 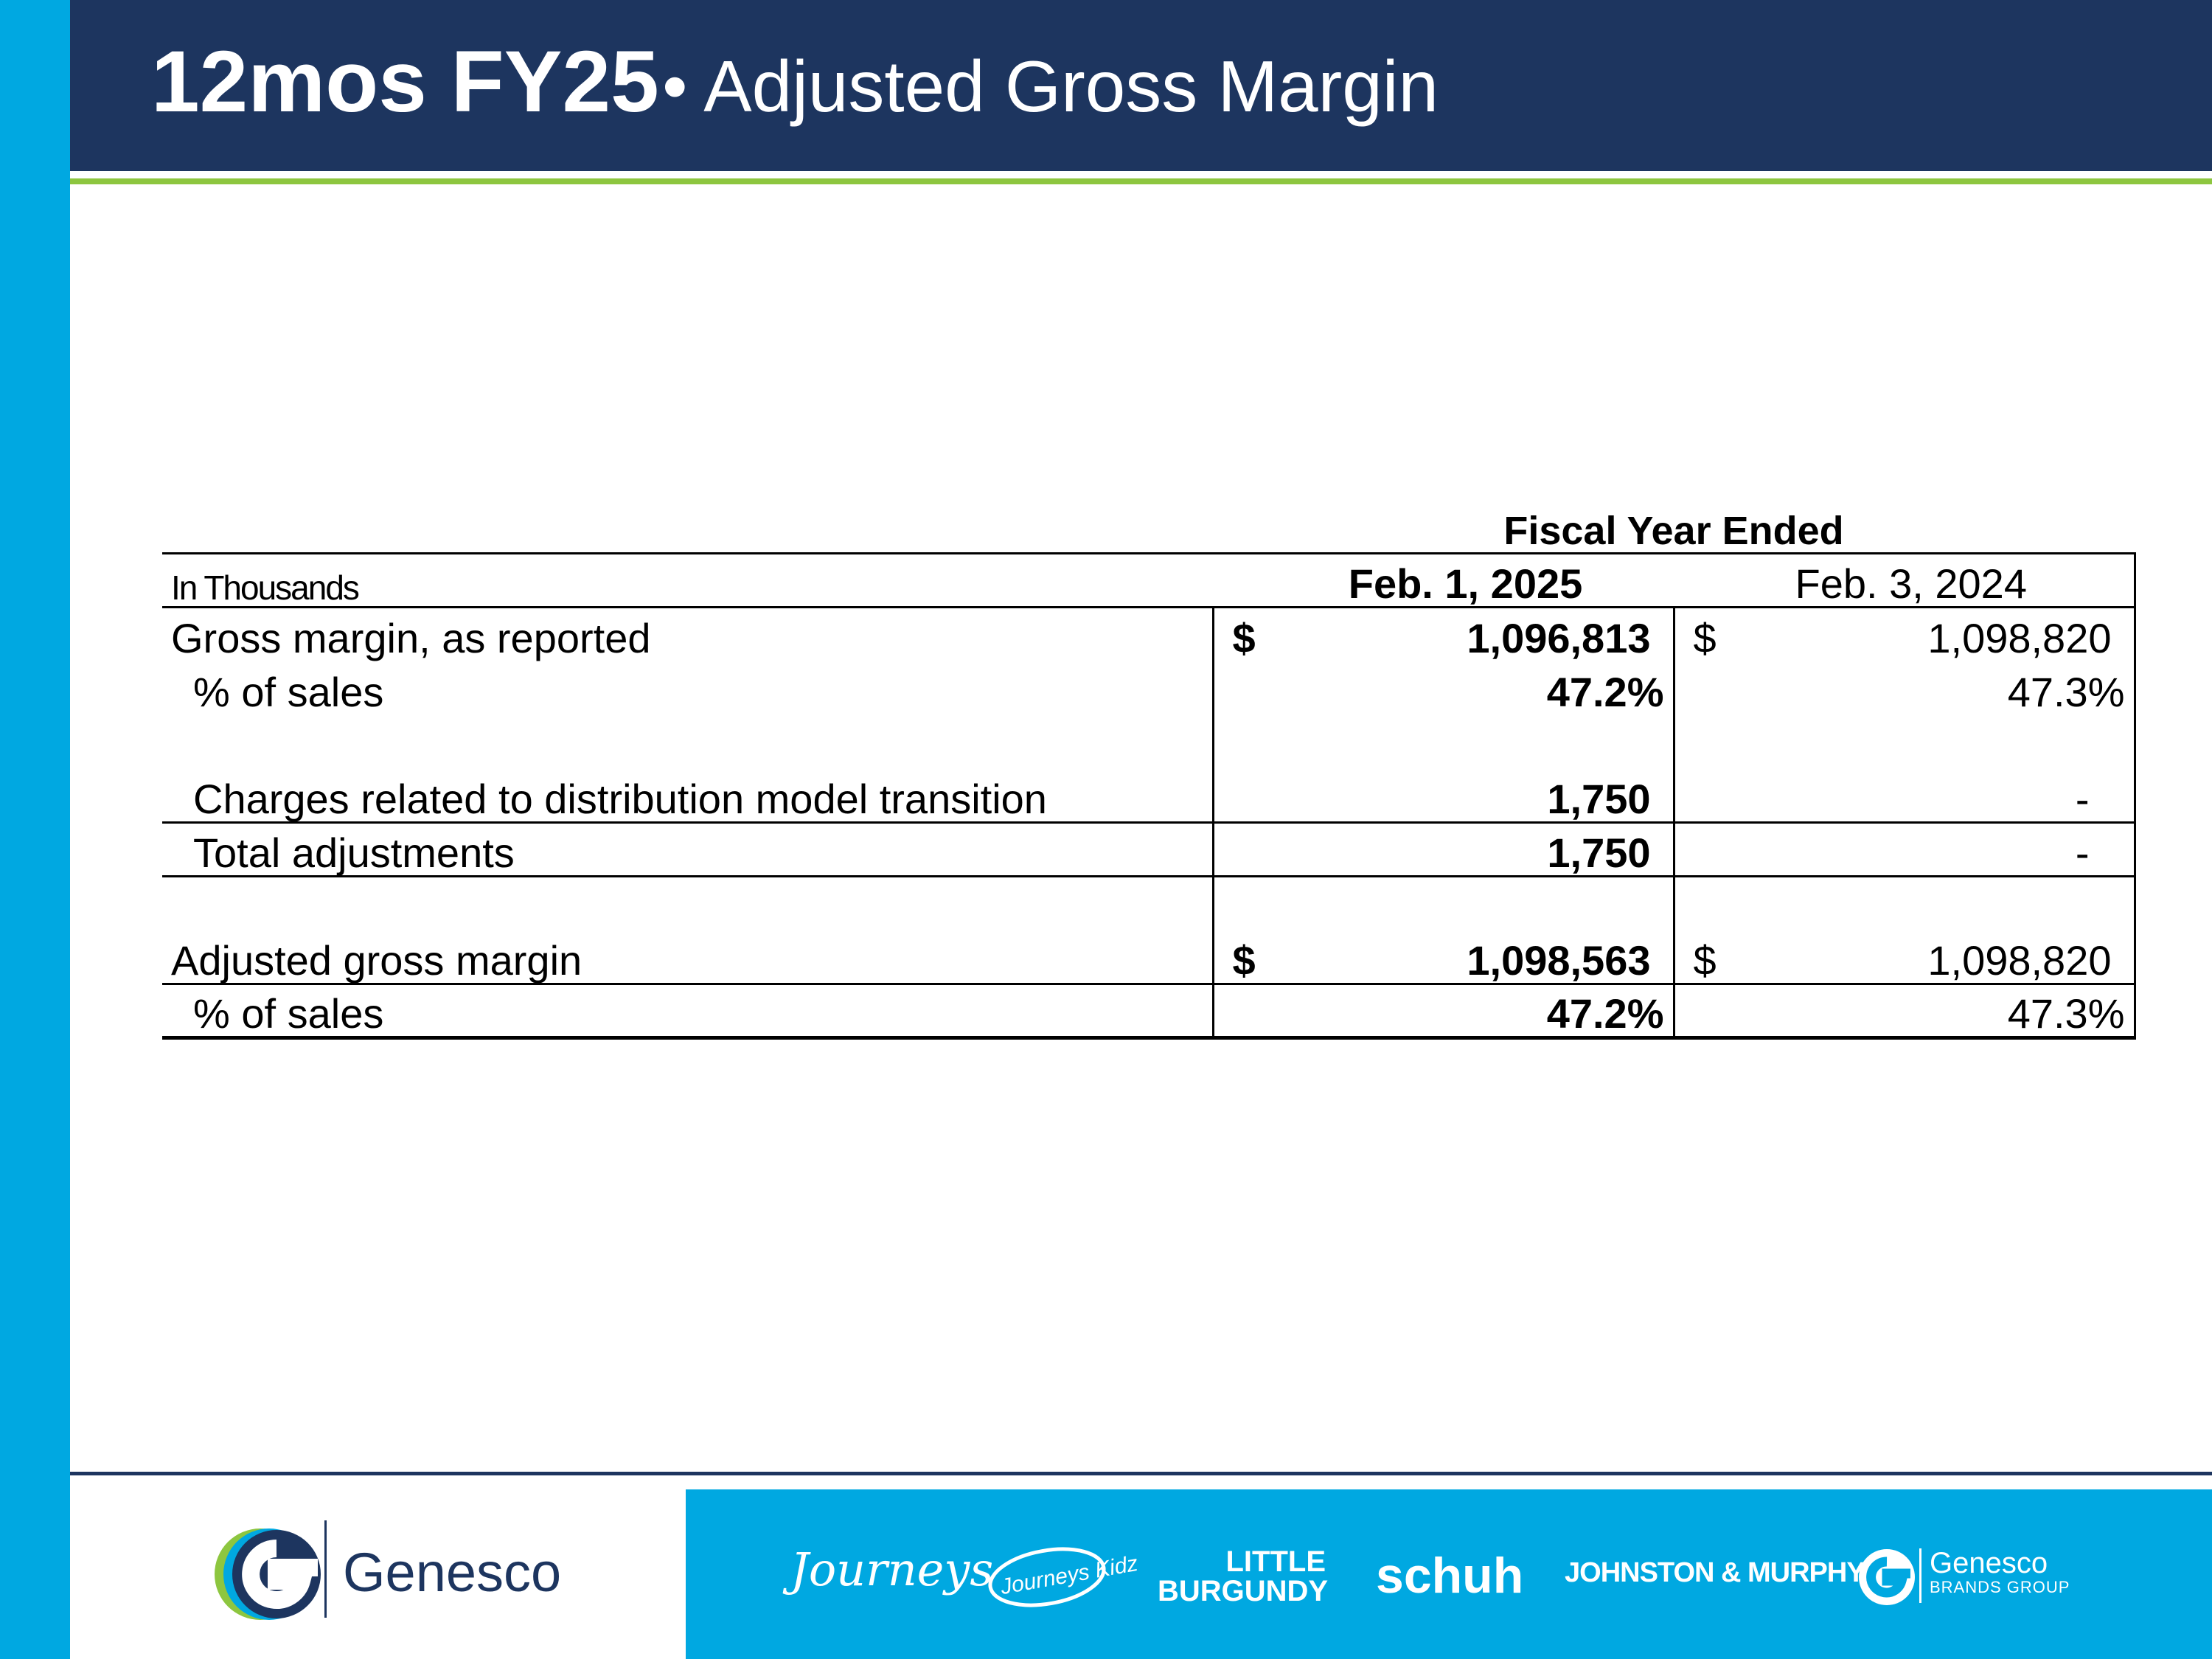 I want to click on slide-header, so click(x=1141, y=85).